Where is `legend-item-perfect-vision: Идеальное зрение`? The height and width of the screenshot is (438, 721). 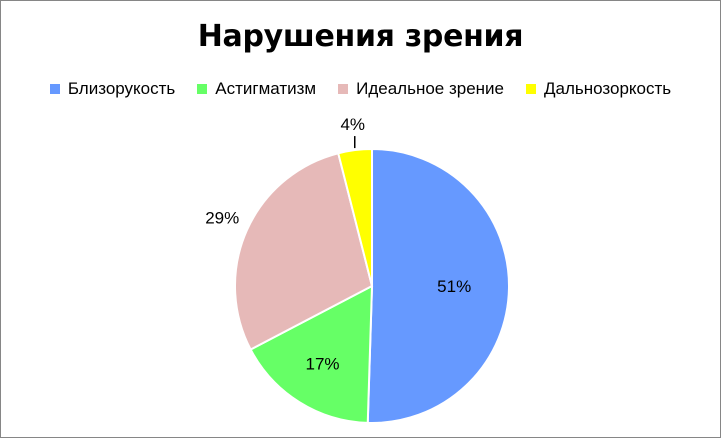 legend-item-perfect-vision: Идеальное зрение is located at coordinates (421, 89).